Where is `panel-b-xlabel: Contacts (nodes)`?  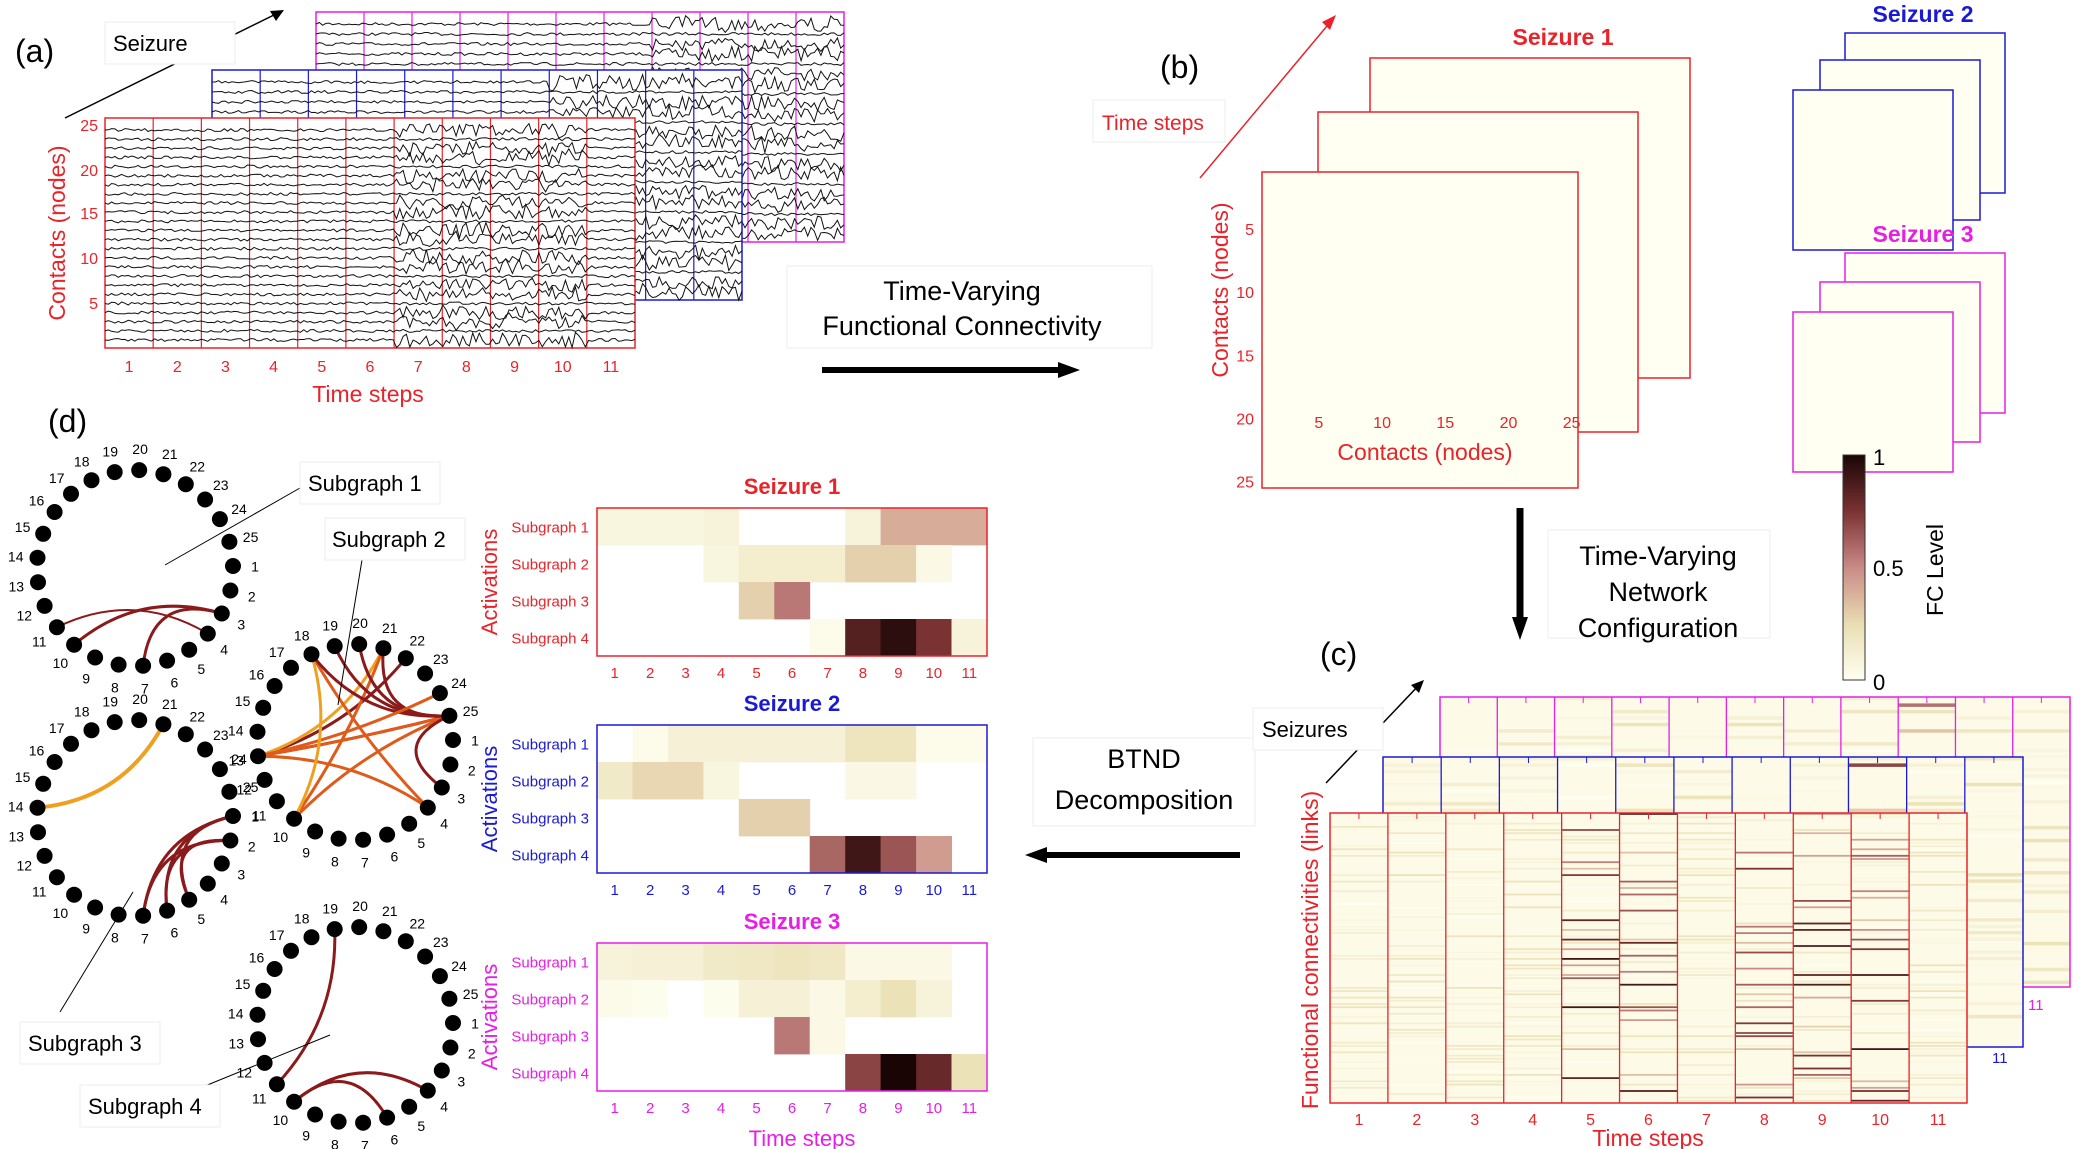
panel-b-xlabel: Contacts (nodes) is located at coordinates (1424, 452).